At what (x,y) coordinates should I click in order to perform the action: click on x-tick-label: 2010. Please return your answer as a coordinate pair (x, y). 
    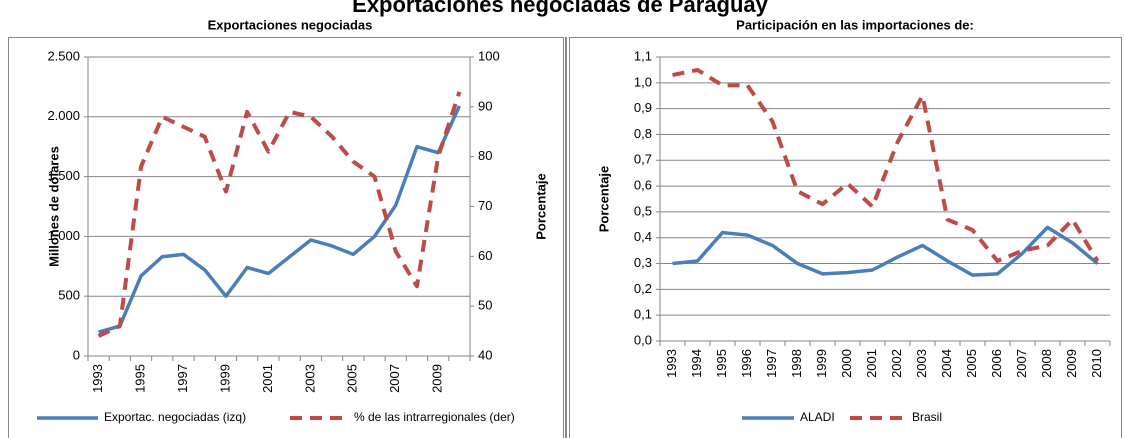
    Looking at the image, I should click on (1096, 363).